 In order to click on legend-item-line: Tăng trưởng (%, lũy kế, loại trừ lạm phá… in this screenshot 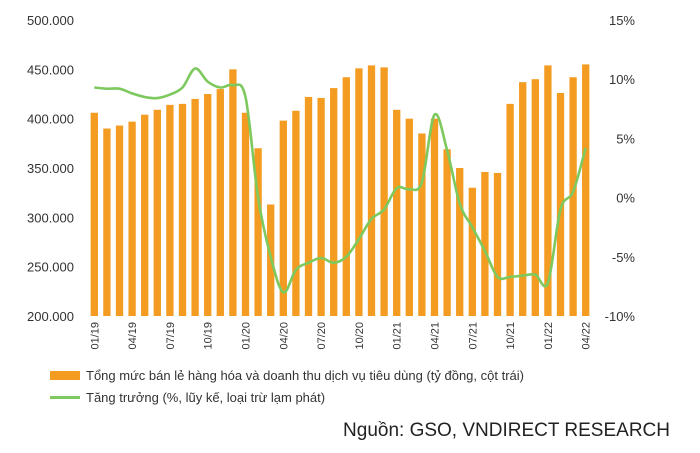, I will do `click(287, 397)`.